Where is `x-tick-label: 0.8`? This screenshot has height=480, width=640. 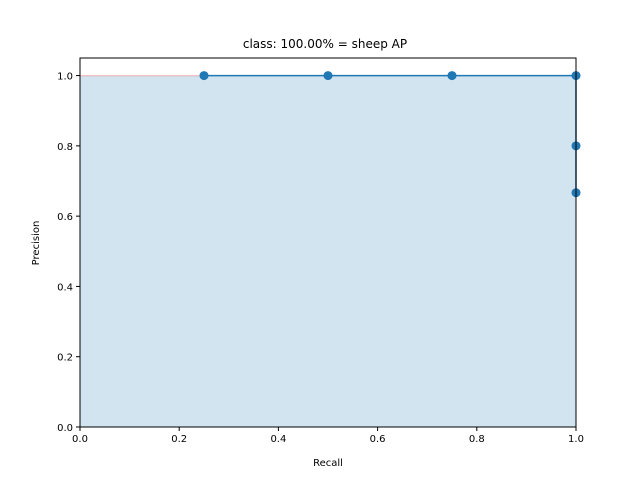
x-tick-label: 0.8 is located at coordinates (477, 439).